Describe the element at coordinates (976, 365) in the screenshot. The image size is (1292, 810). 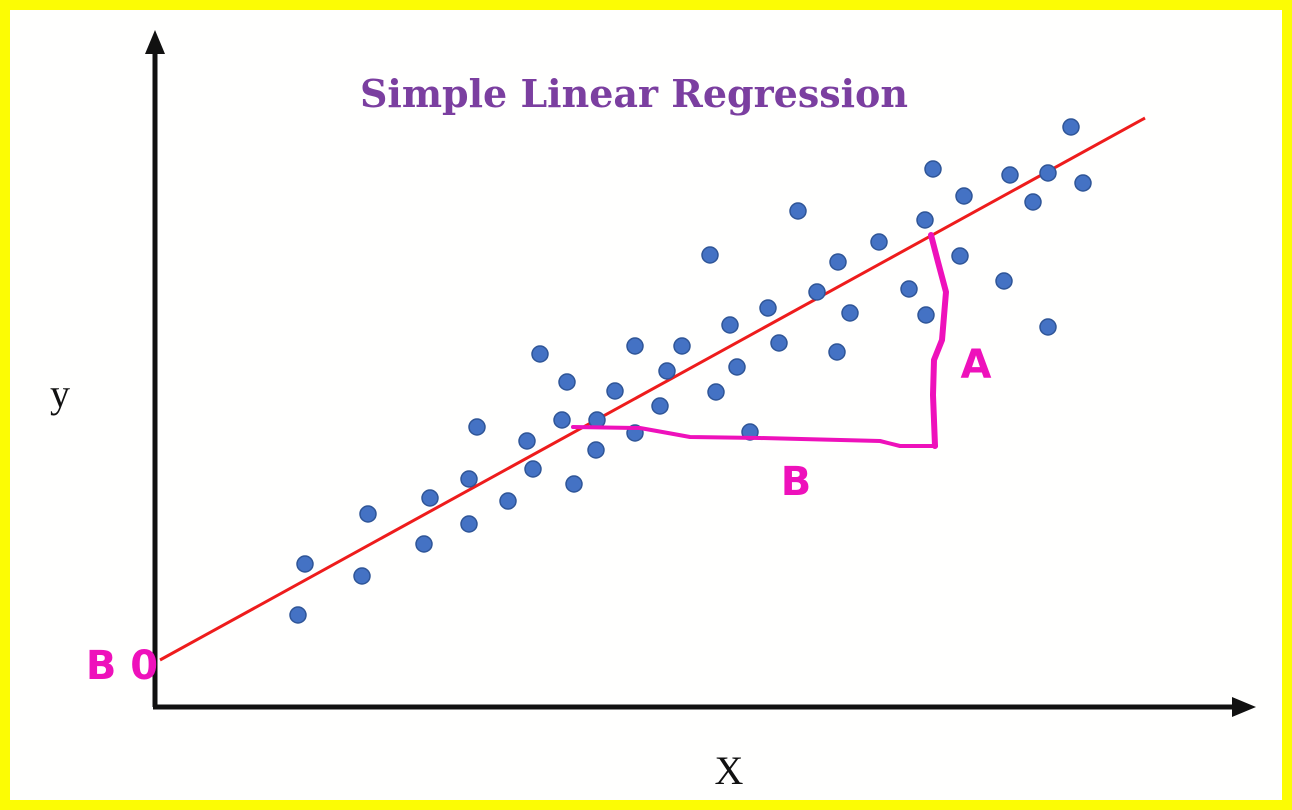
I see `rise-label: A` at that location.